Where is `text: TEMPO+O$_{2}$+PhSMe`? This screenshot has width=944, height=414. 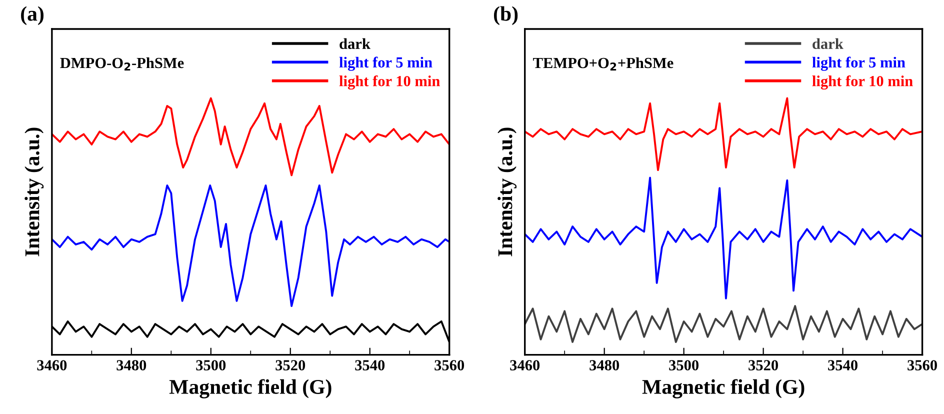 text: TEMPO+O$_{2}$+PhSMe is located at coordinates (603, 63).